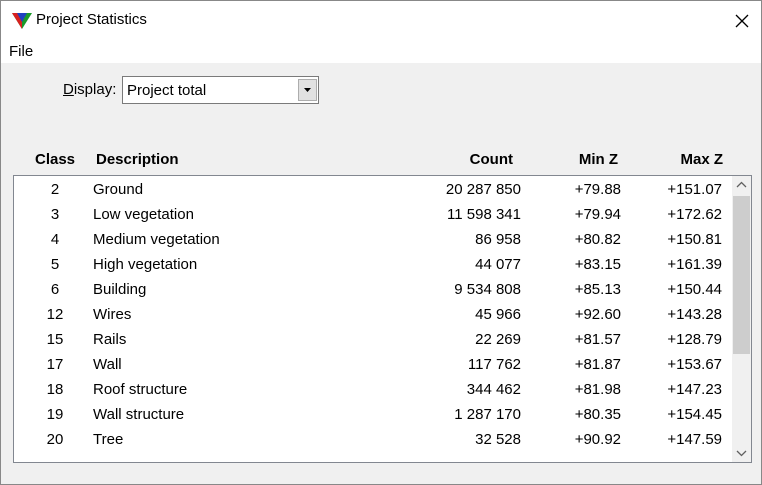 The width and height of the screenshot is (762, 485). What do you see at coordinates (694, 214) in the screenshot?
I see `table-cell: +172.62` at bounding box center [694, 214].